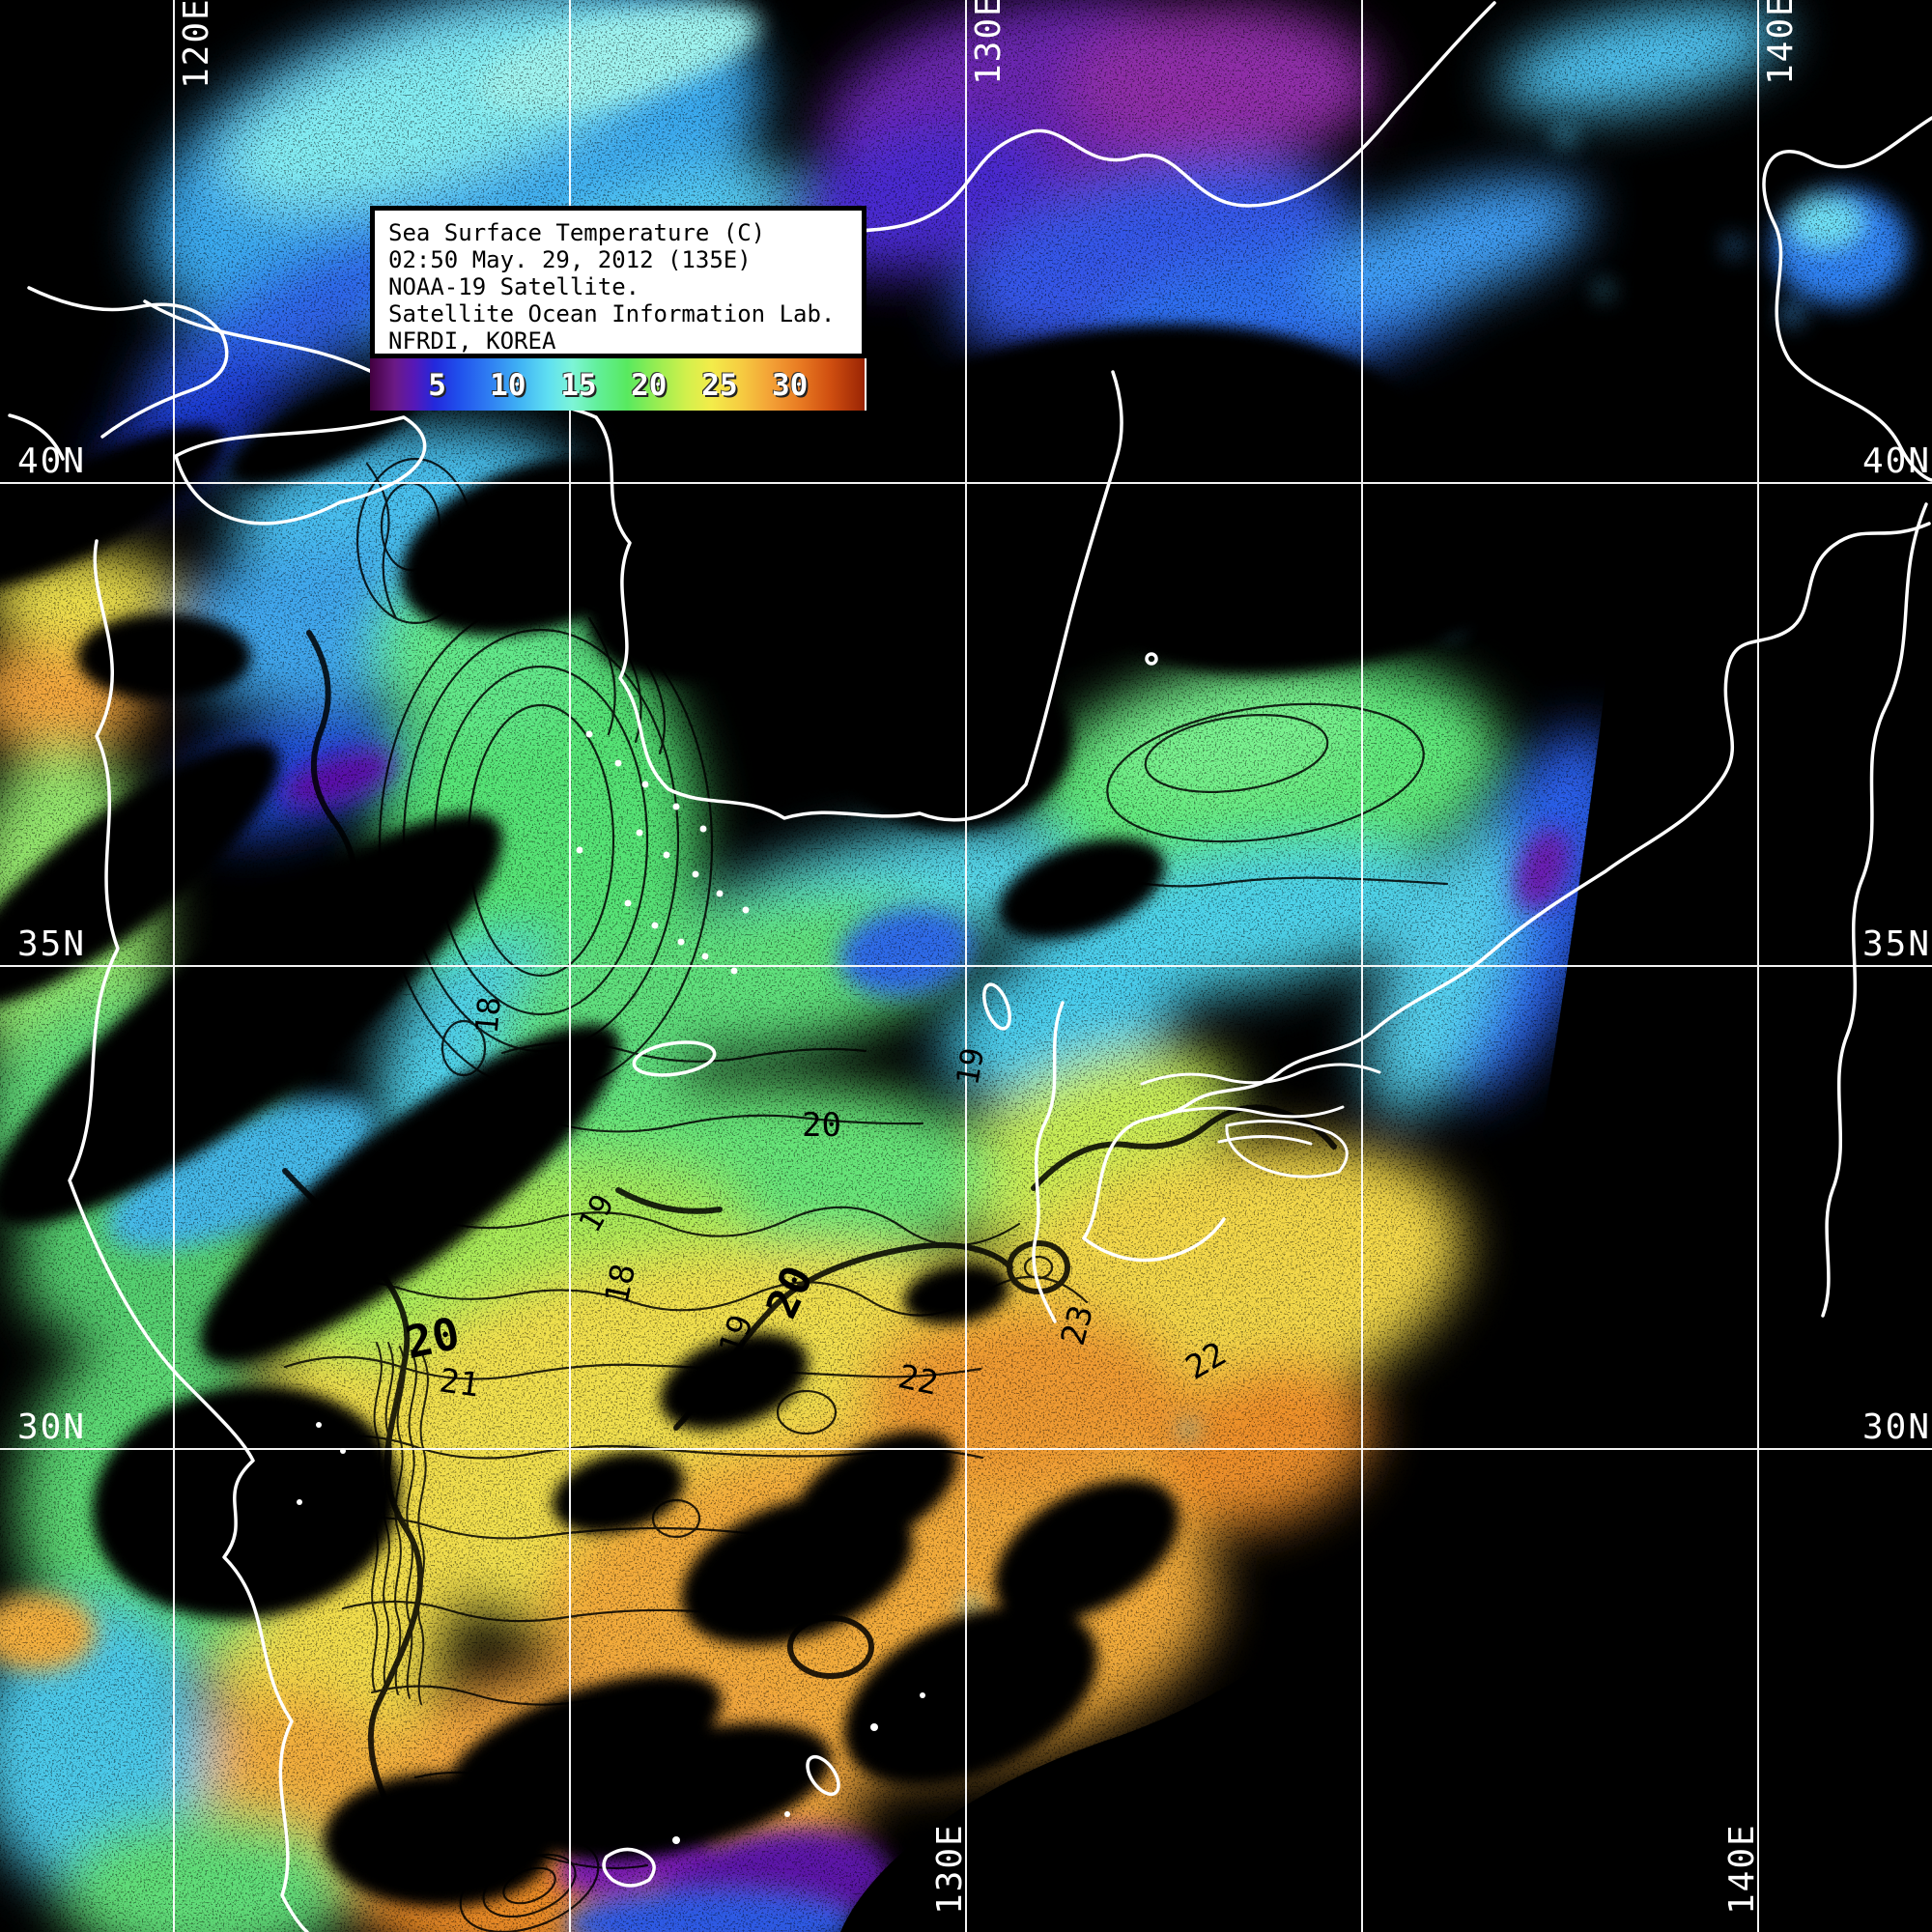 This screenshot has width=1932, height=1932. I want to click on grid-label-120e: 120E, so click(196, 44).